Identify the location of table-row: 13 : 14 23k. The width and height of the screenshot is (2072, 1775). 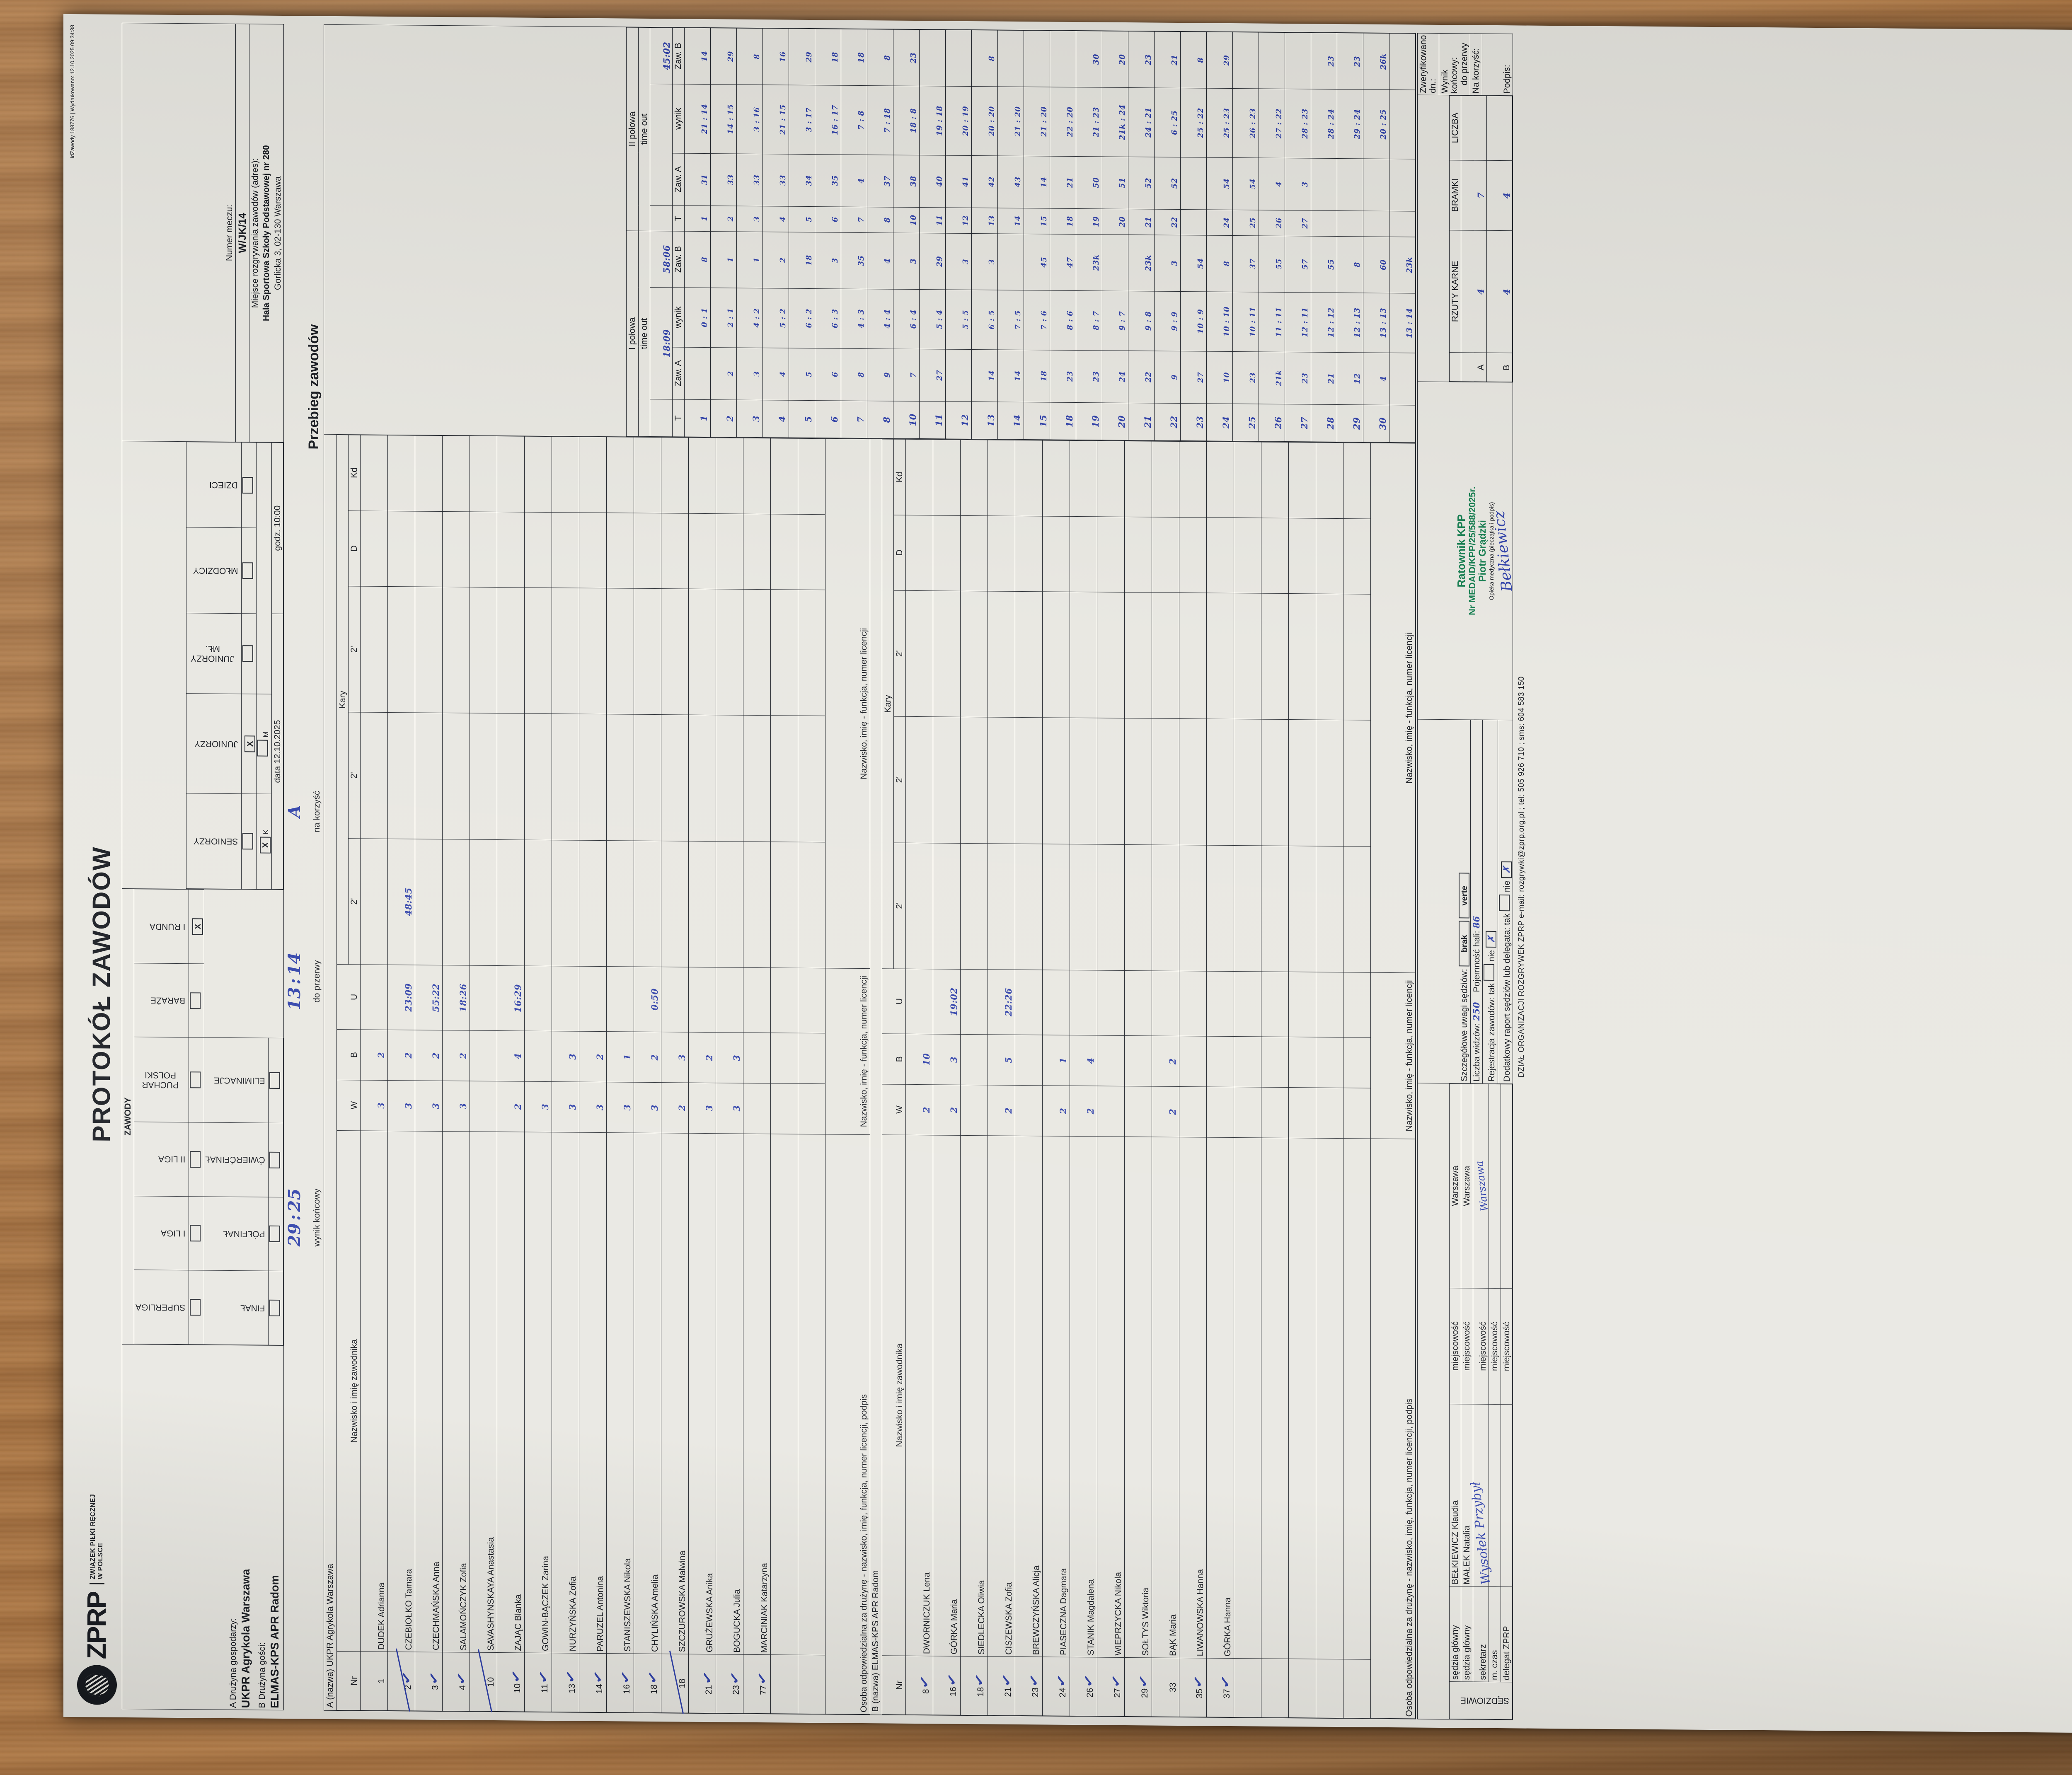
(1402, 238).